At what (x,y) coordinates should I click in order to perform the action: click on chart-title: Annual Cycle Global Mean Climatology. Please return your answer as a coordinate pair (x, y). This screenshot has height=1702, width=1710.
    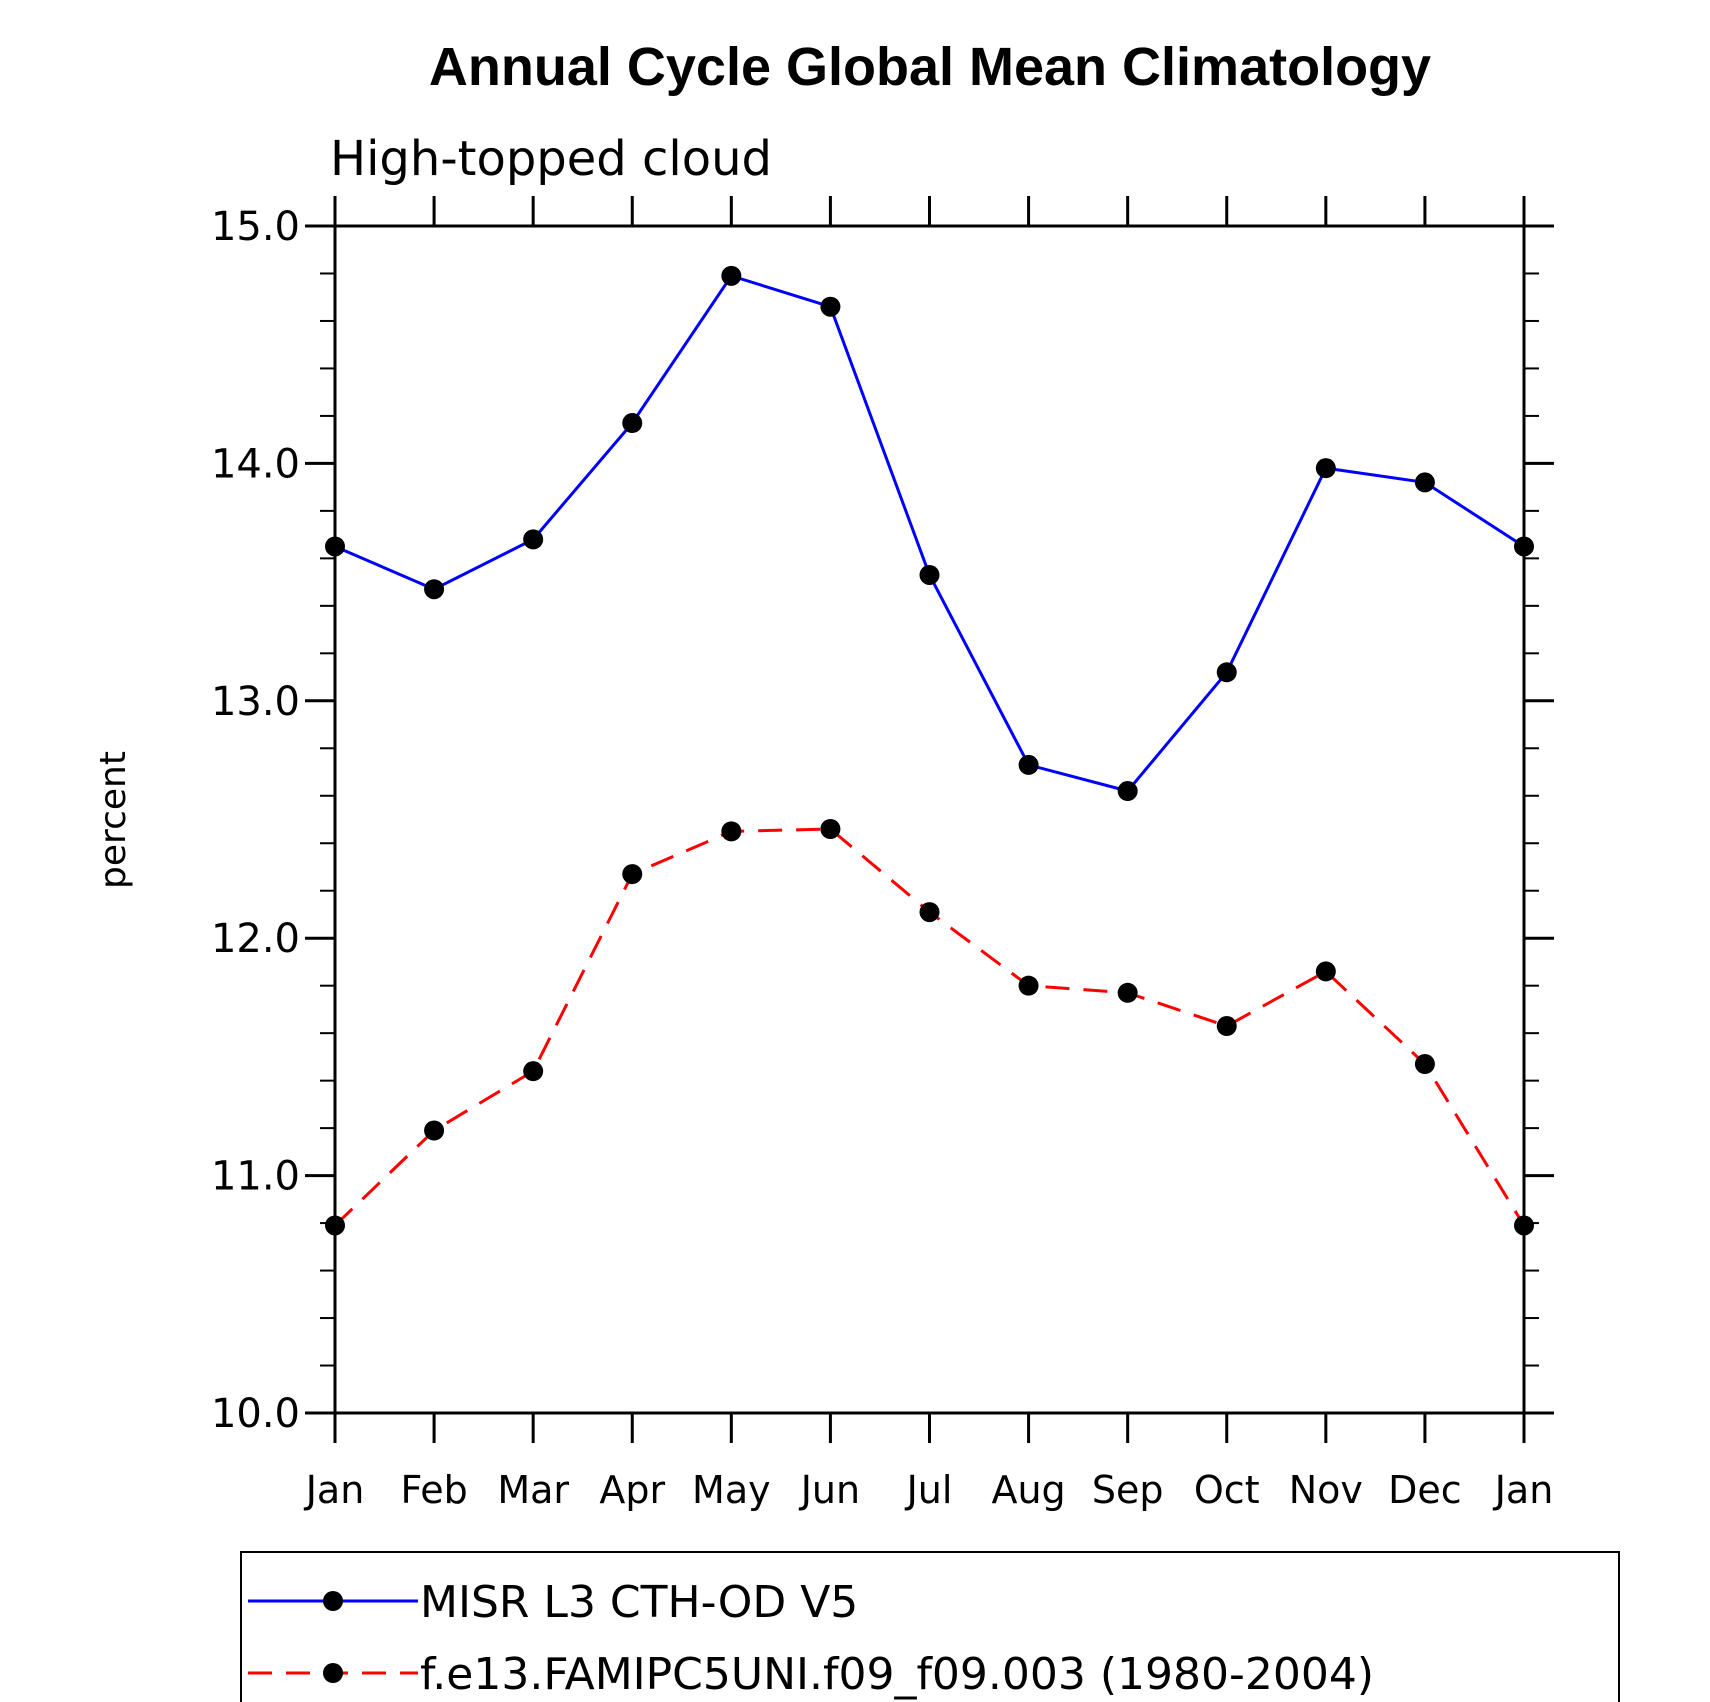
    Looking at the image, I should click on (930, 67).